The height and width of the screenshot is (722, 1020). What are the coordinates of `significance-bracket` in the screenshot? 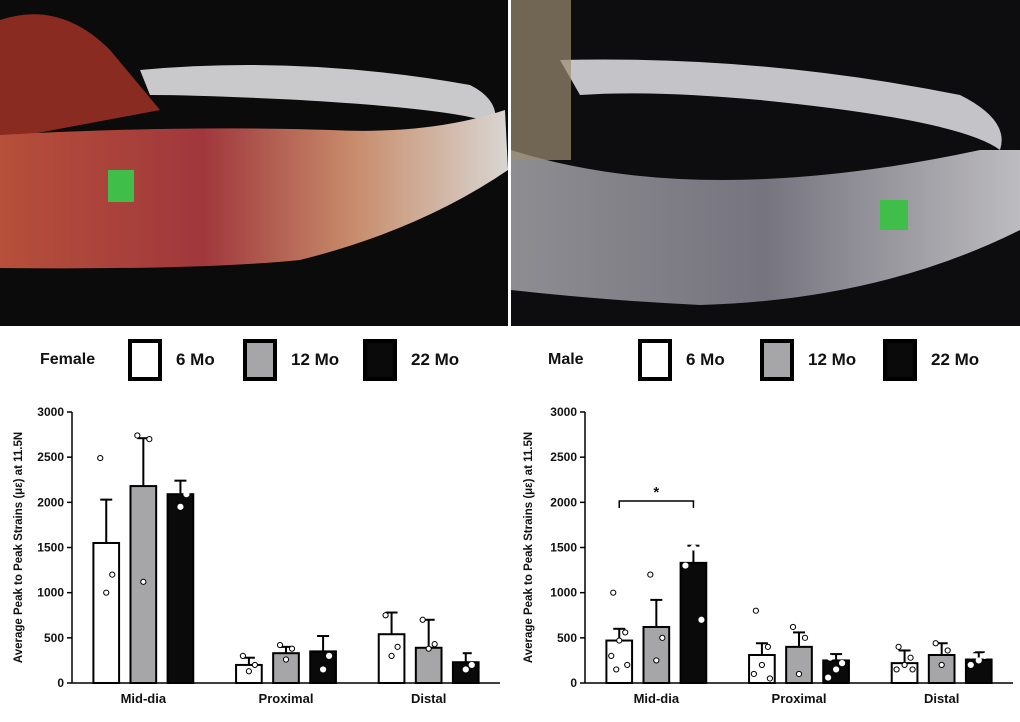 It's located at (656, 504).